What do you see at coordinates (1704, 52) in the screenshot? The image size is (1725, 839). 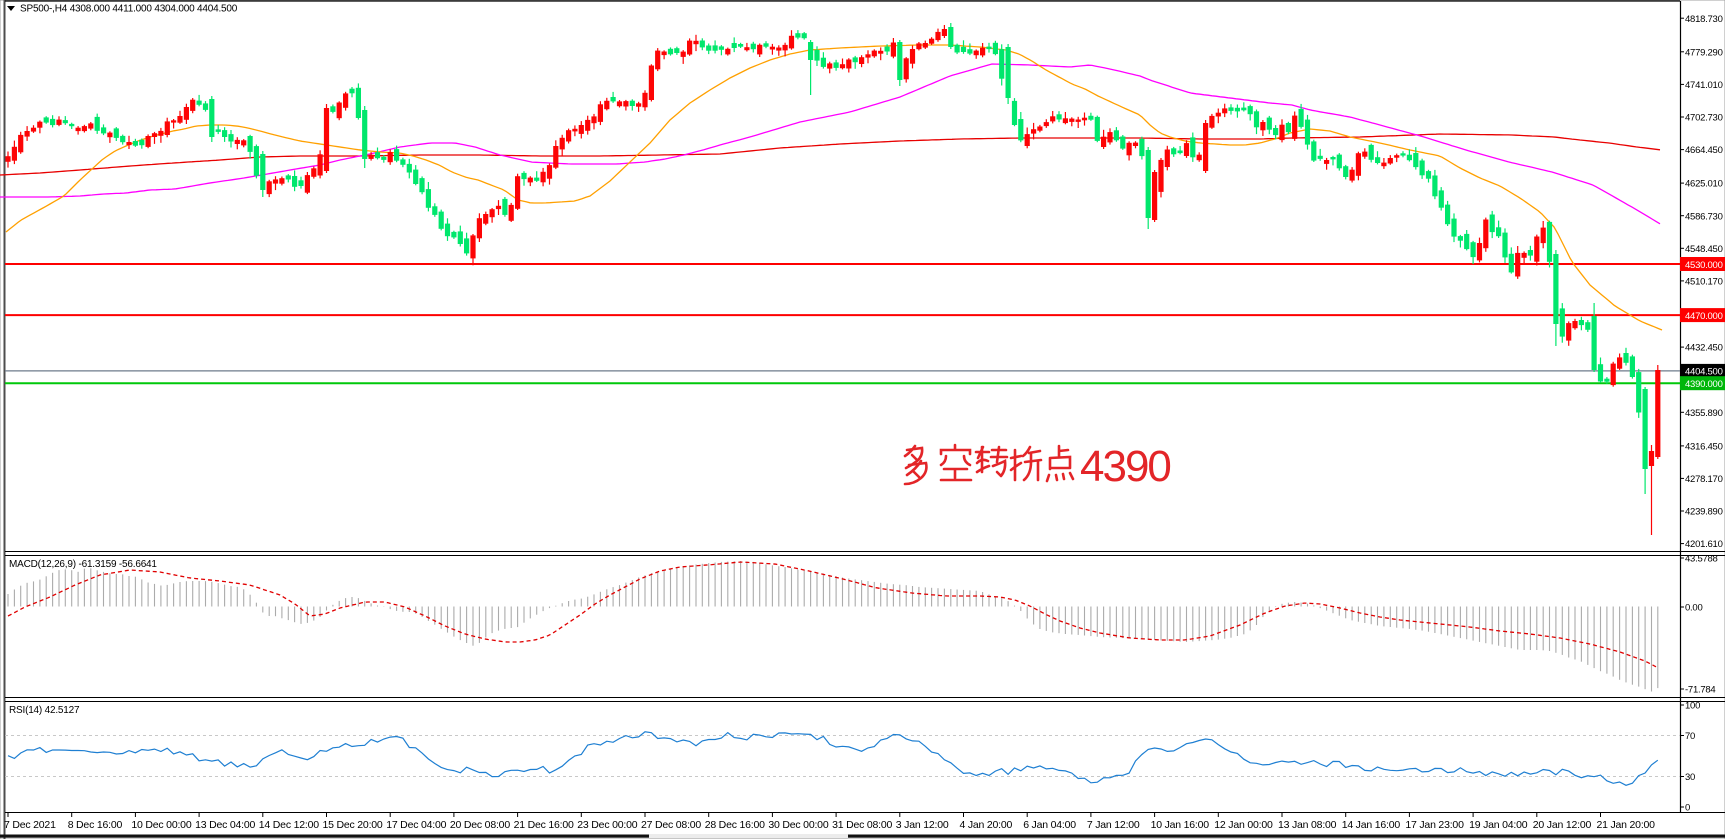 I see `svg-text: 4779.290` at bounding box center [1704, 52].